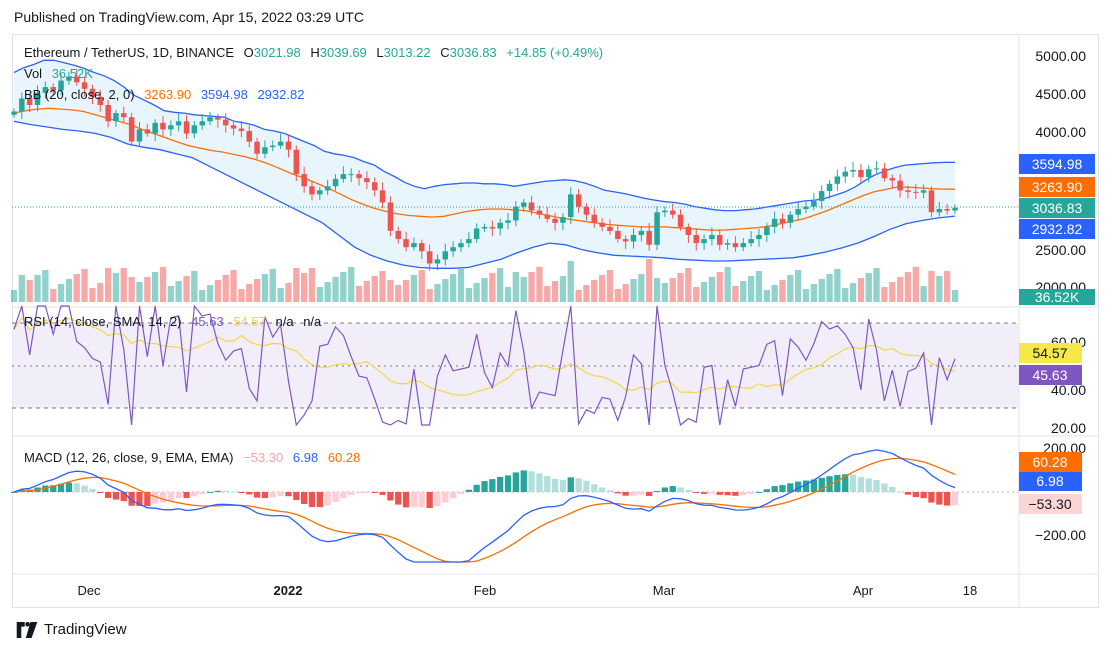  I want to click on svg-text: −53.30, so click(1049, 504).